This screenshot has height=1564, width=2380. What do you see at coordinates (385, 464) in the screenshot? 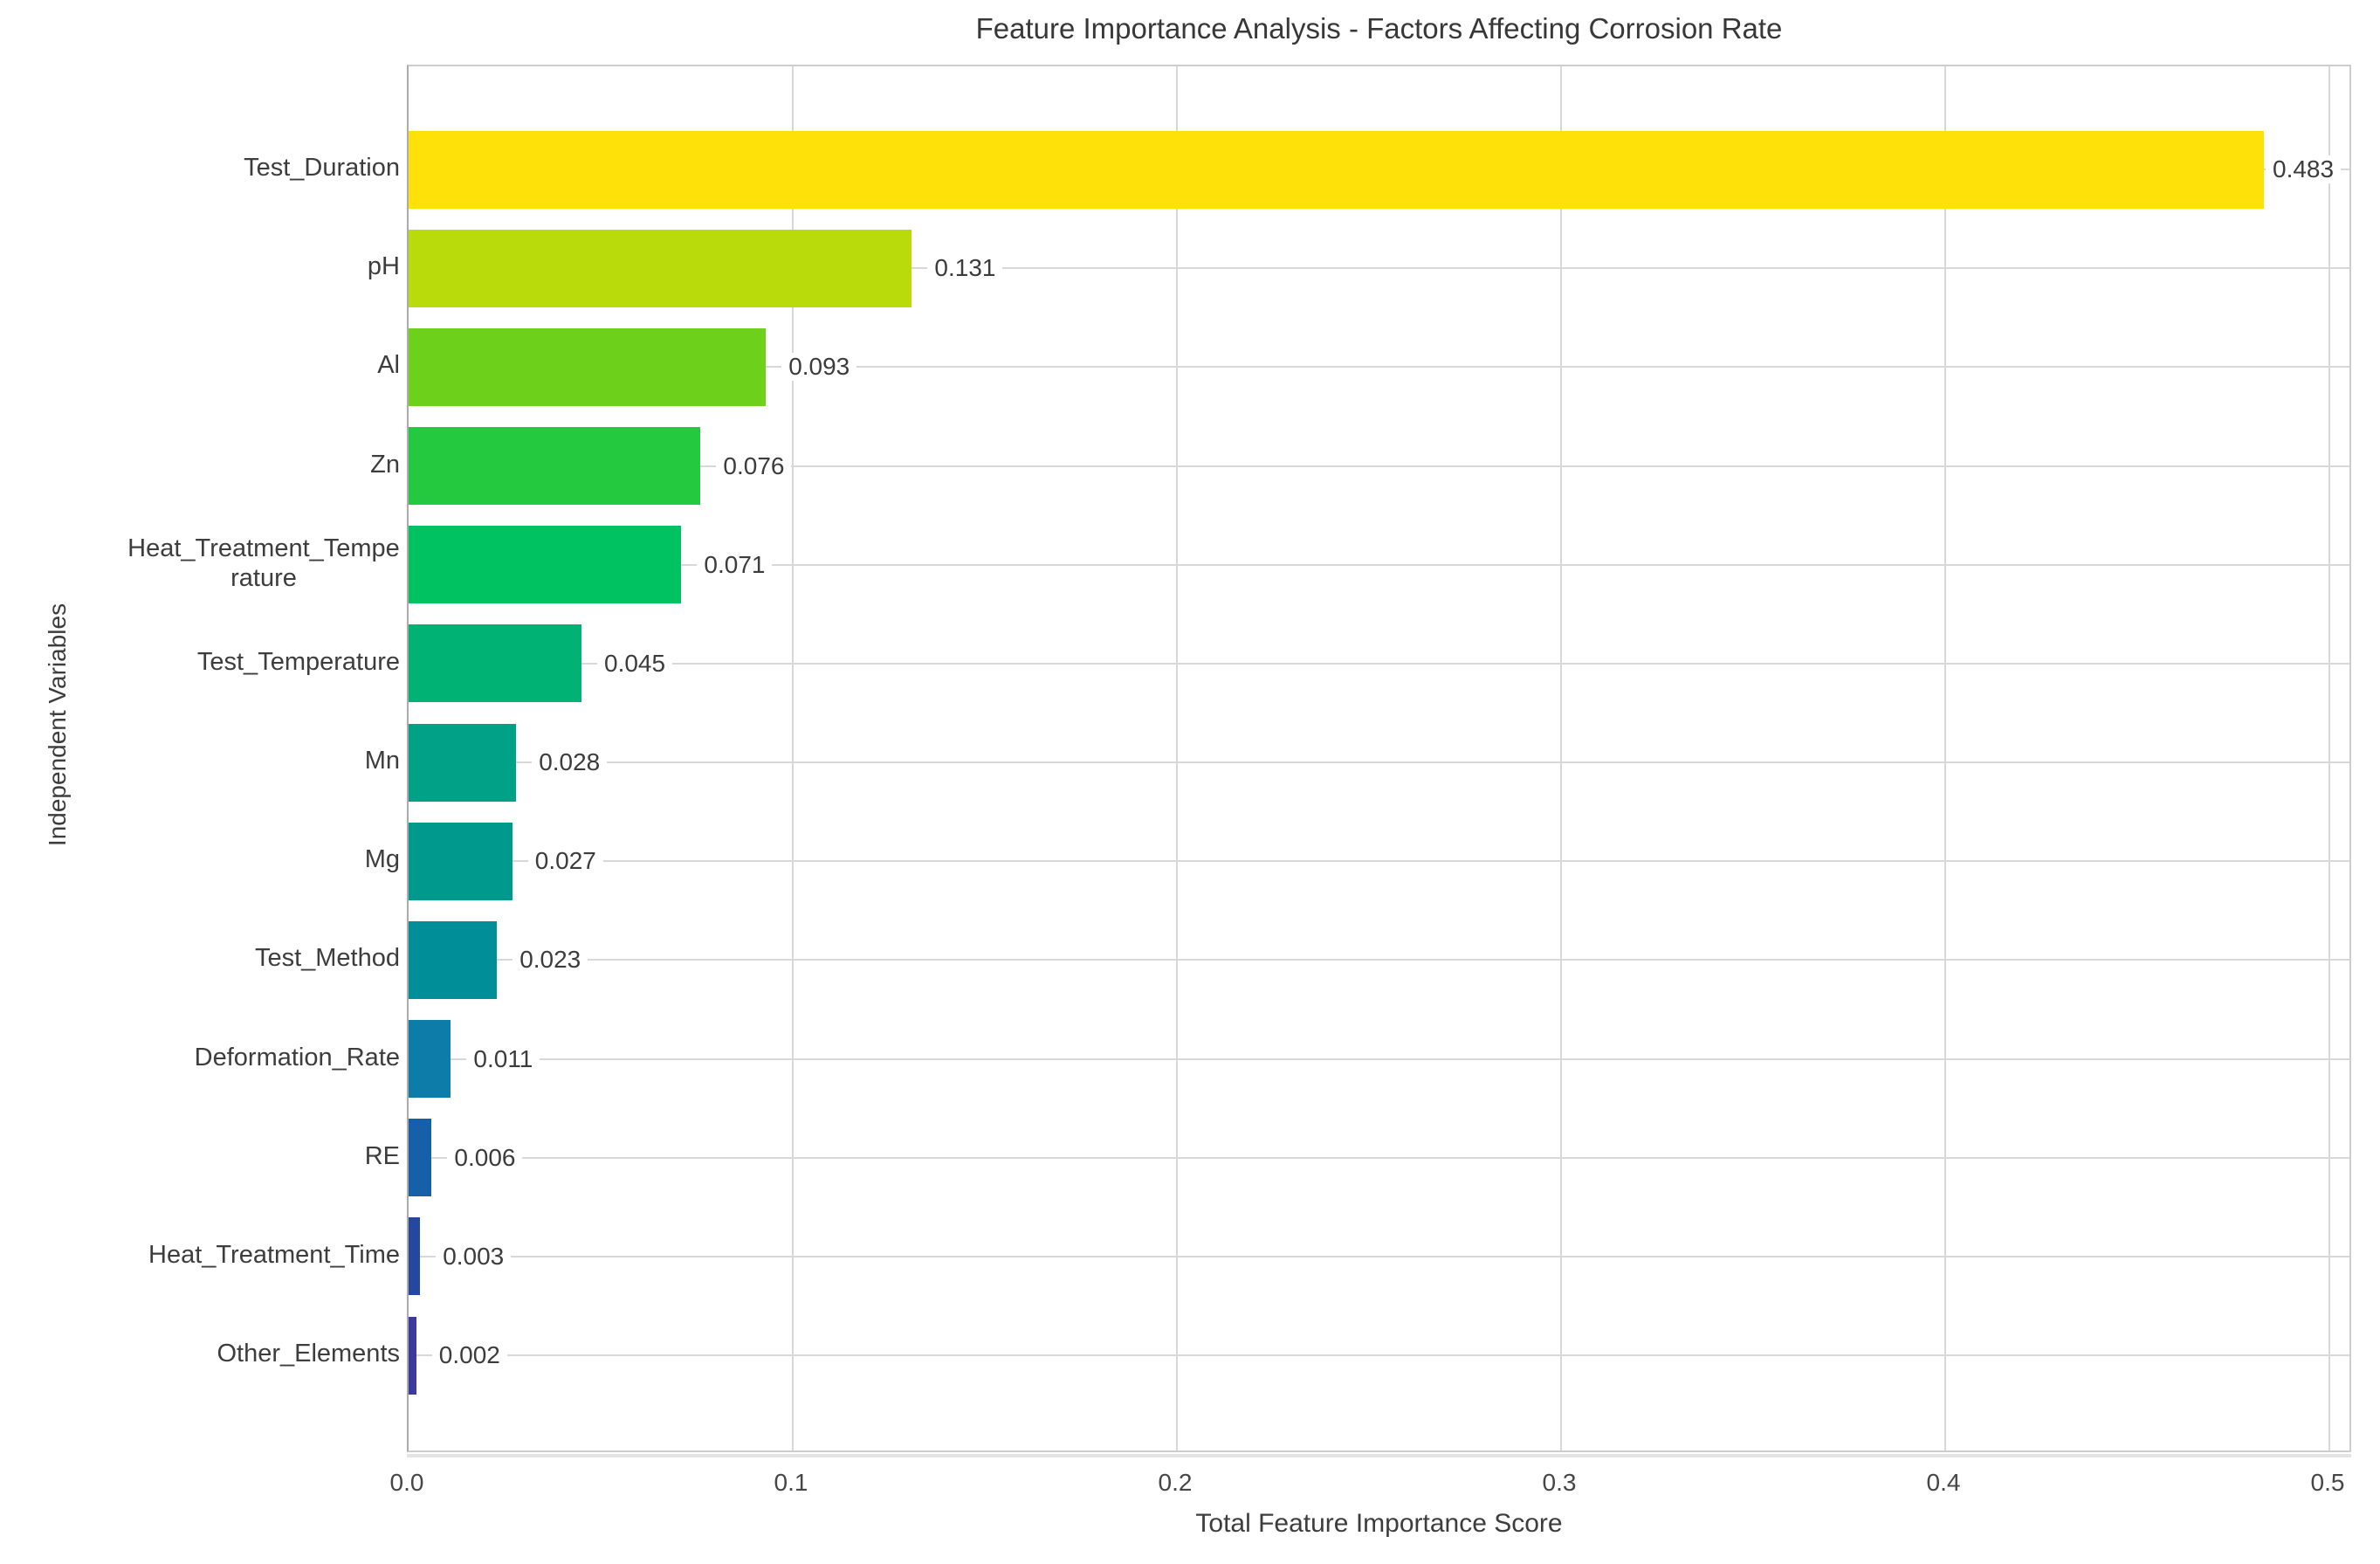
I see `y-tick-label: Zn` at bounding box center [385, 464].